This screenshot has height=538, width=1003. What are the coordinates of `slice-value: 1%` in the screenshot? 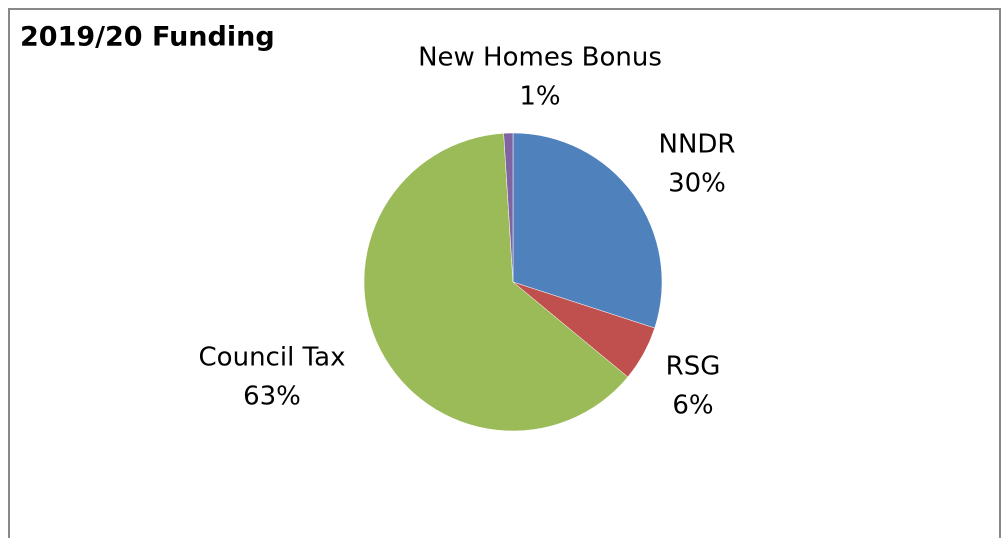 It's located at (539, 97).